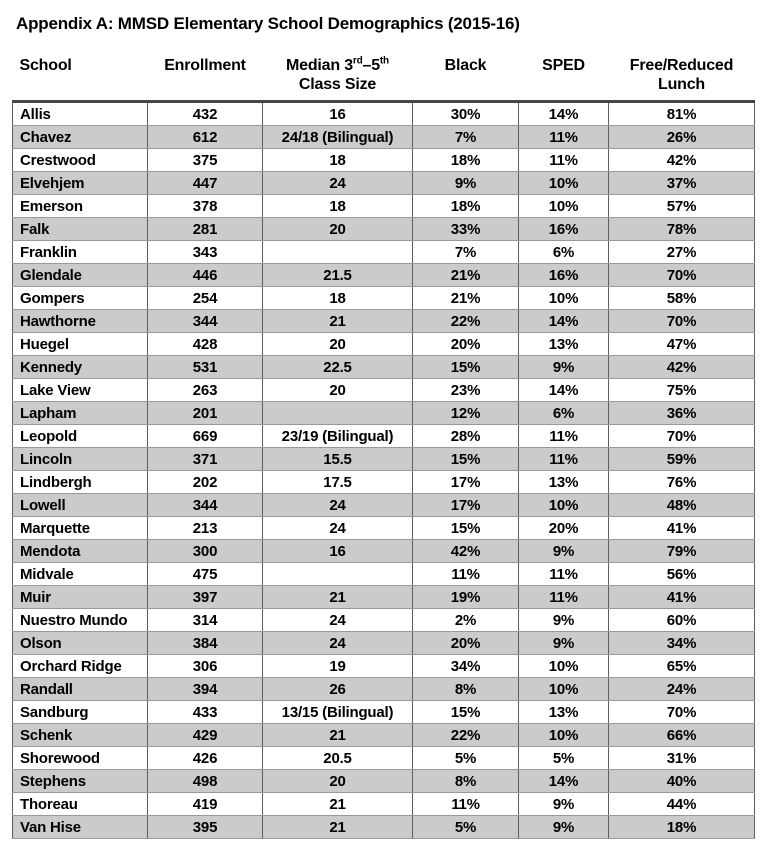 The image size is (768, 858). I want to click on table-row: Mendota 300 16 42% 9% 79%, so click(383, 551).